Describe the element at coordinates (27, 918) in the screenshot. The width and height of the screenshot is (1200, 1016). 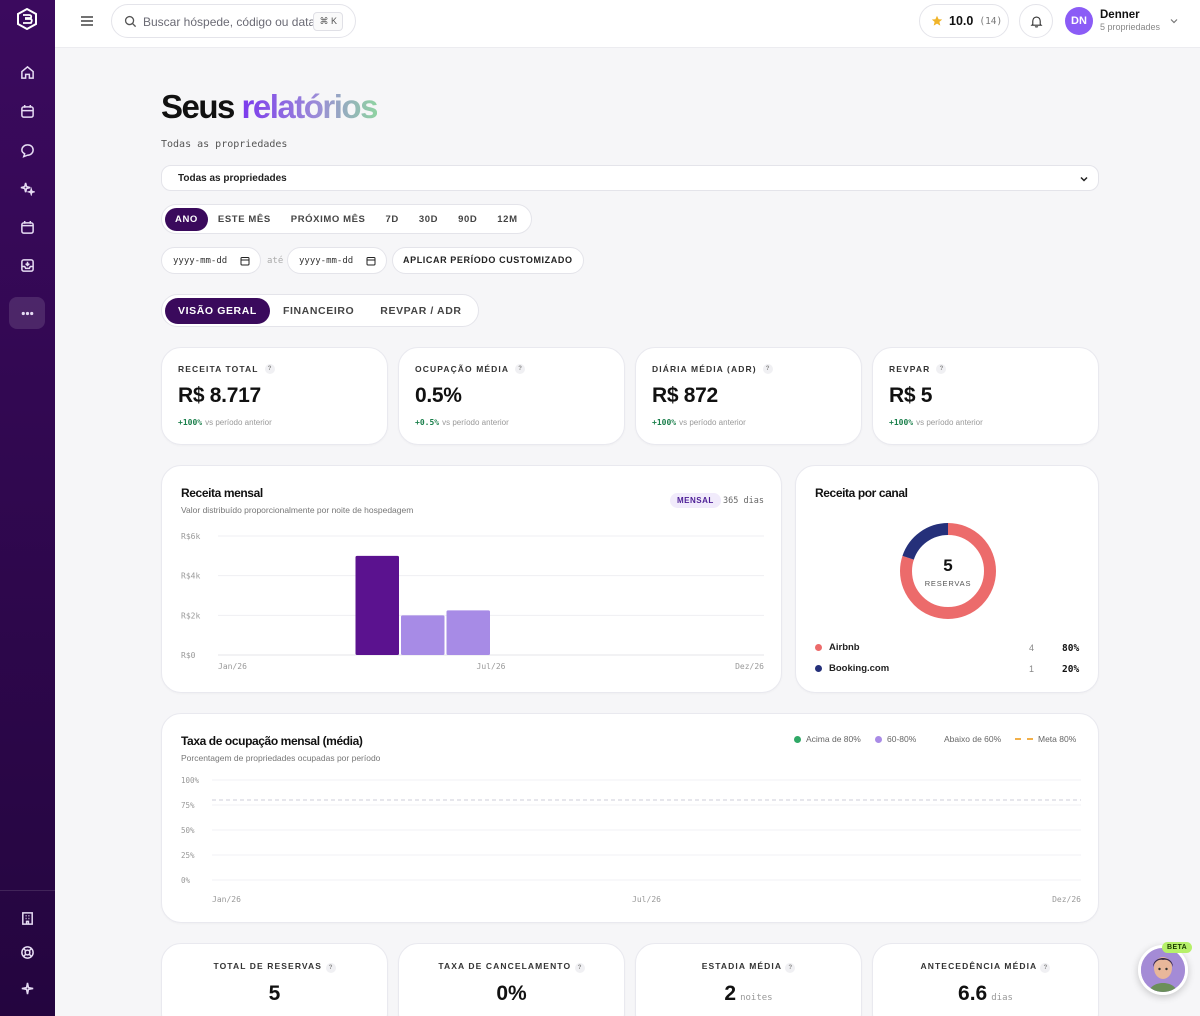
I see `building-icon` at that location.